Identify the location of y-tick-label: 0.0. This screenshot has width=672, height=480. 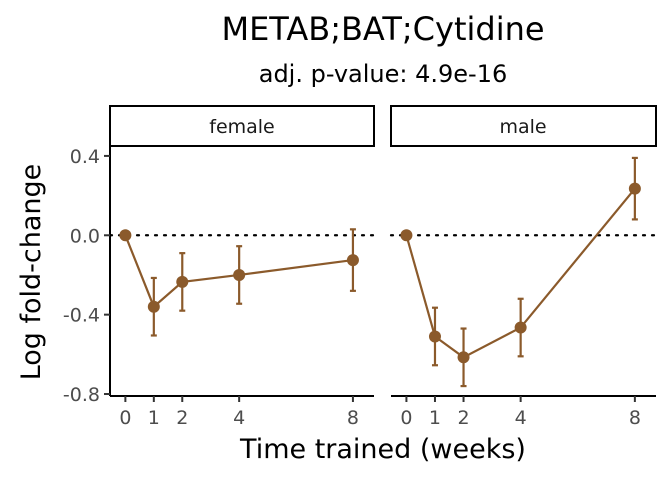
(85, 236).